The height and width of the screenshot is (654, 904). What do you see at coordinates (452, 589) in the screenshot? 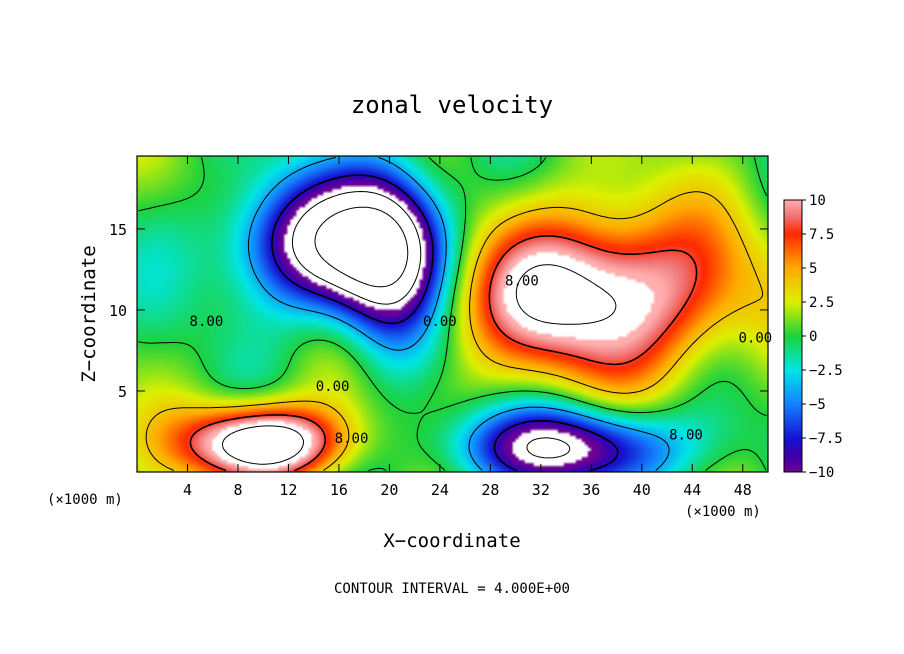
I see `contour-interval-note: CONTOUR INTERVAL = 4.000E+00` at bounding box center [452, 589].